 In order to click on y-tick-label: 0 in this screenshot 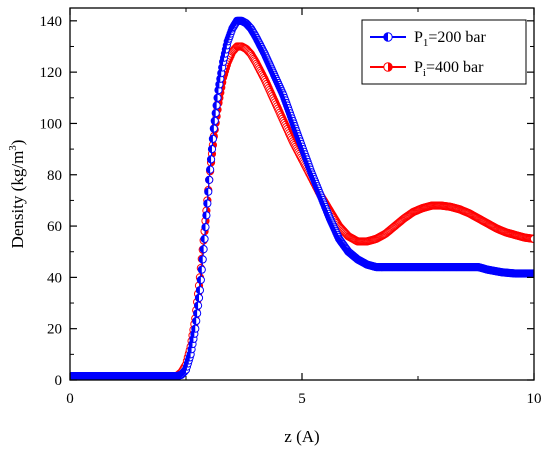, I will do `click(59, 381)`.